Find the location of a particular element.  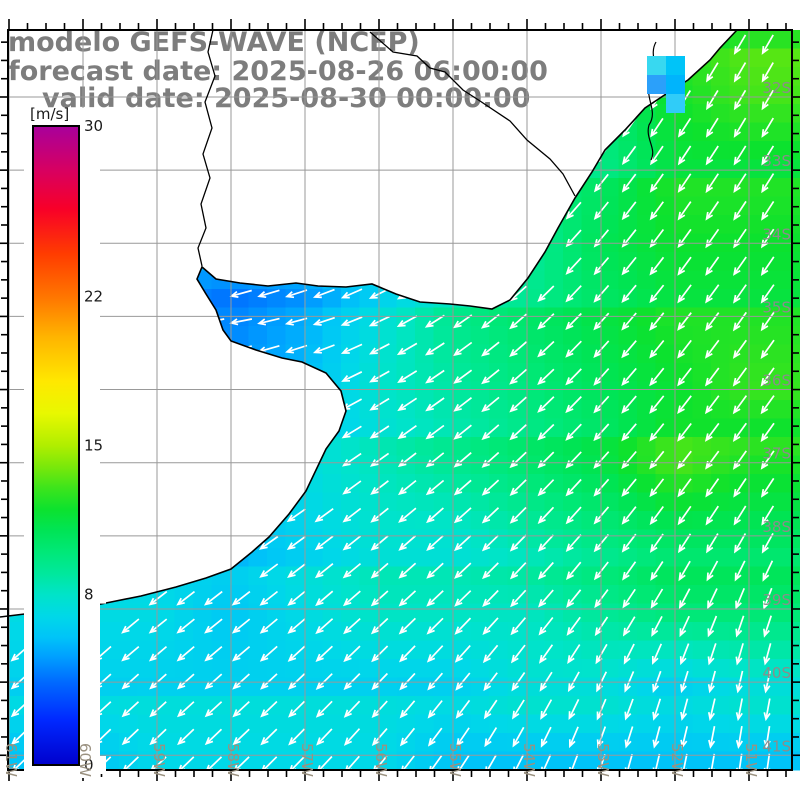

colorbar-tick-label: 30 is located at coordinates (93, 126).